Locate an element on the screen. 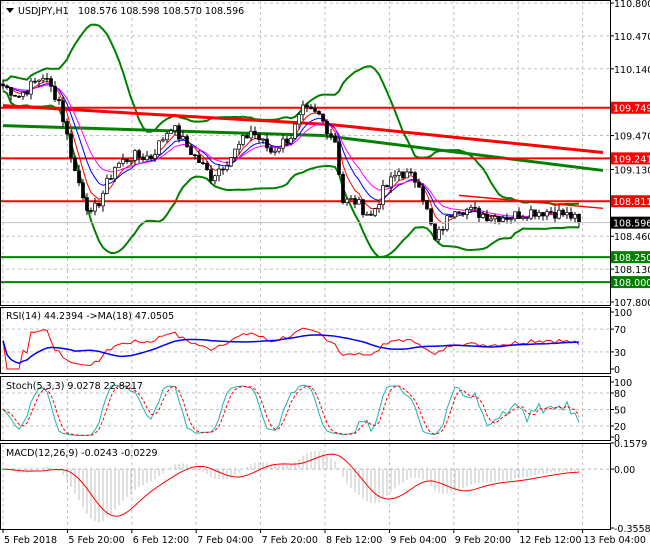  symbol-label: USDJPY,H1 is located at coordinates (43, 11).